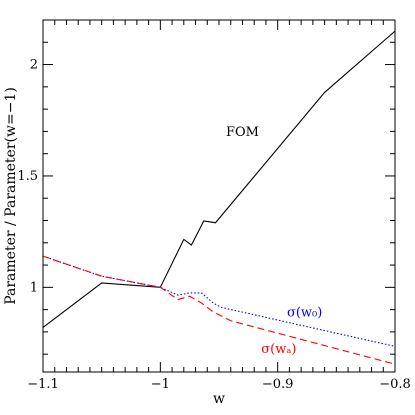 The image size is (415, 415). What do you see at coordinates (34, 65) in the screenshot?
I see `y-tick-label: 2` at bounding box center [34, 65].